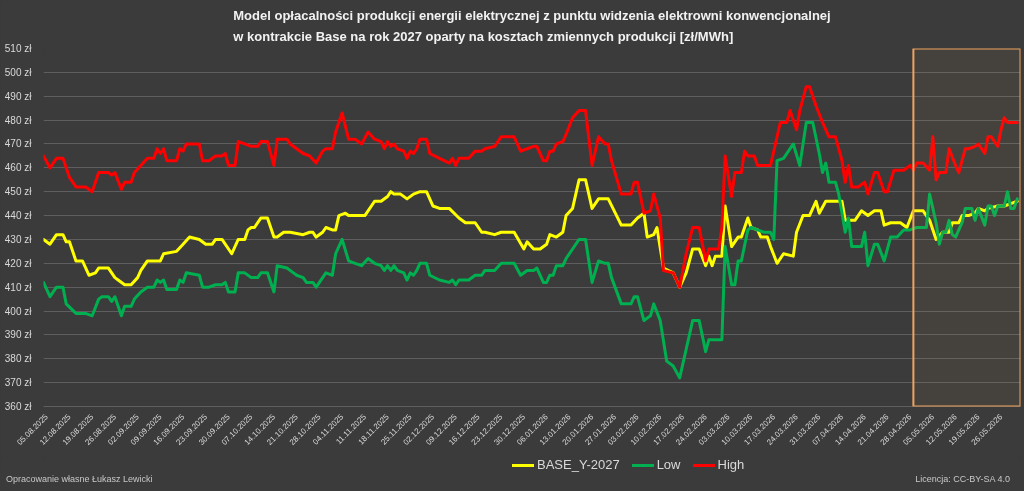  I want to click on y-tick-label: 360 zł, so click(18, 406).